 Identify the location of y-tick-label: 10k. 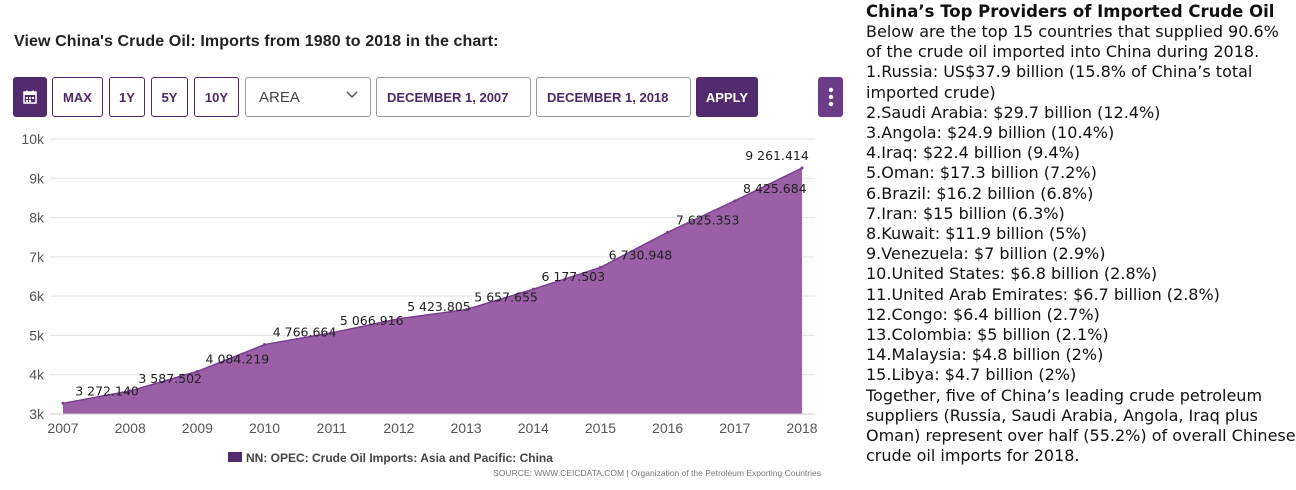
(33, 139).